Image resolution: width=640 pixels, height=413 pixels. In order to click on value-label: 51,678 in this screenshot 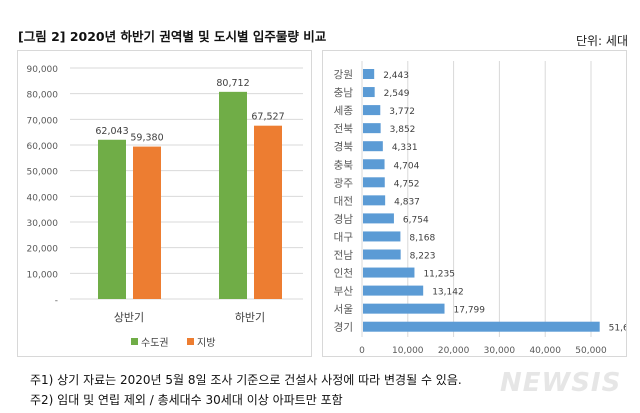, I will do `click(617, 329)`.